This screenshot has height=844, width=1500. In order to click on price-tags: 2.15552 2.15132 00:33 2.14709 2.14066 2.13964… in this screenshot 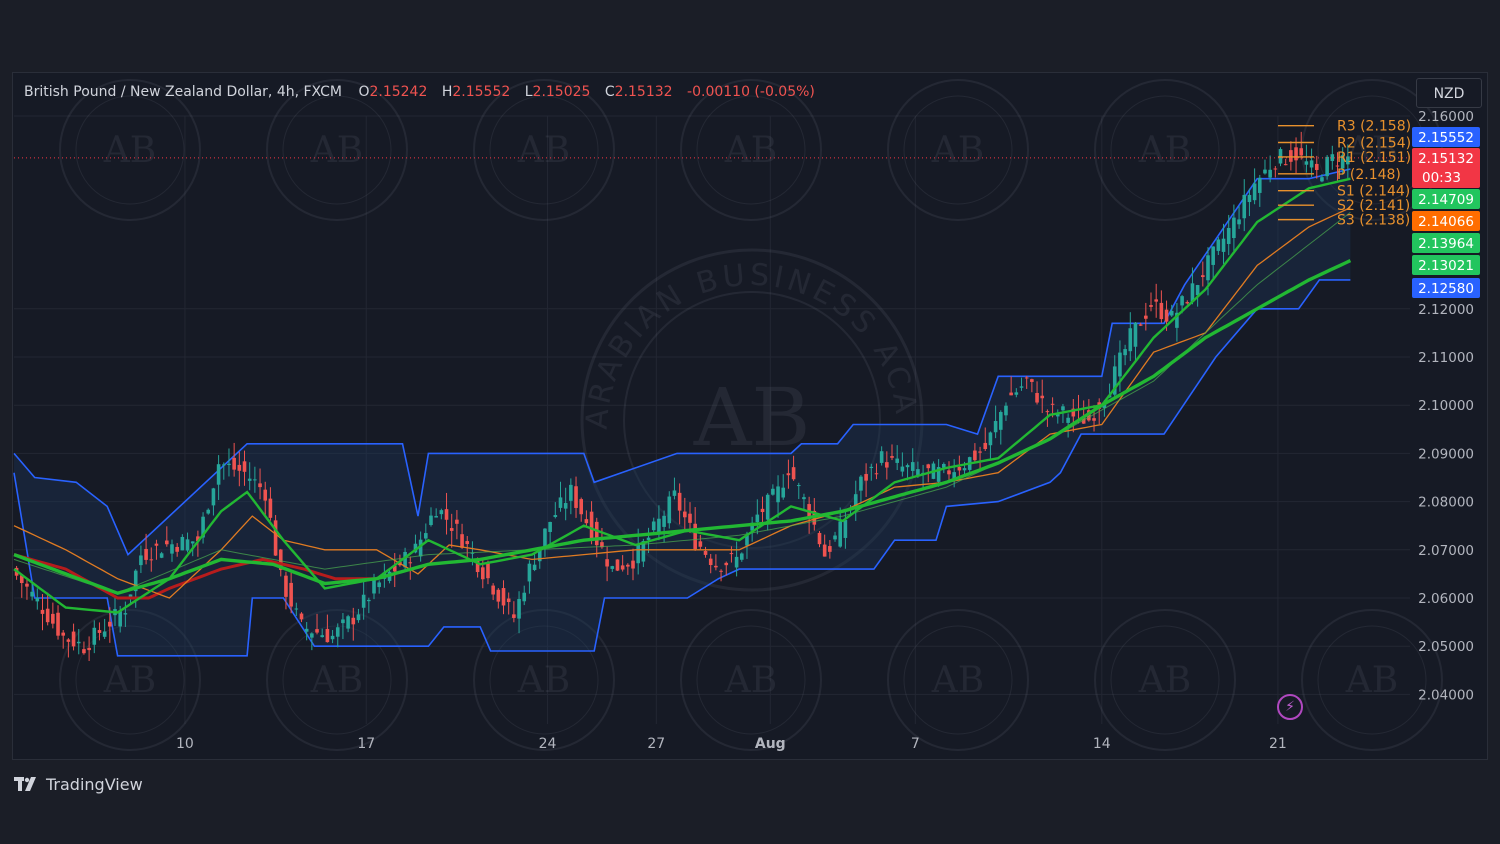, I will do `click(1446, 212)`.